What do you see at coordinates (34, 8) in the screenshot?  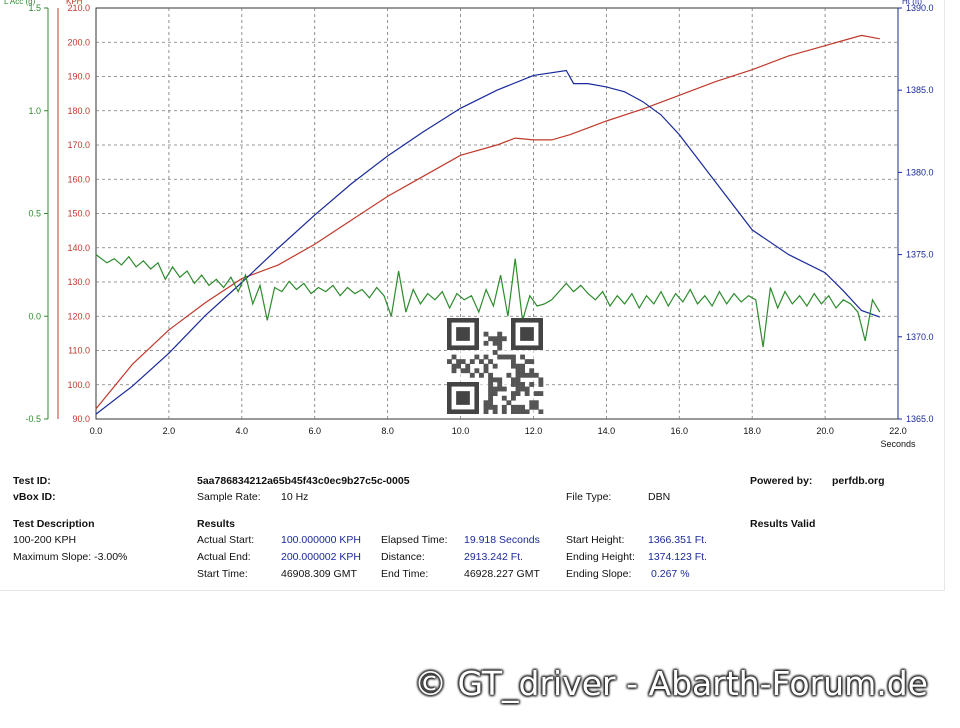 I see `accel-tick-label: 1.5` at bounding box center [34, 8].